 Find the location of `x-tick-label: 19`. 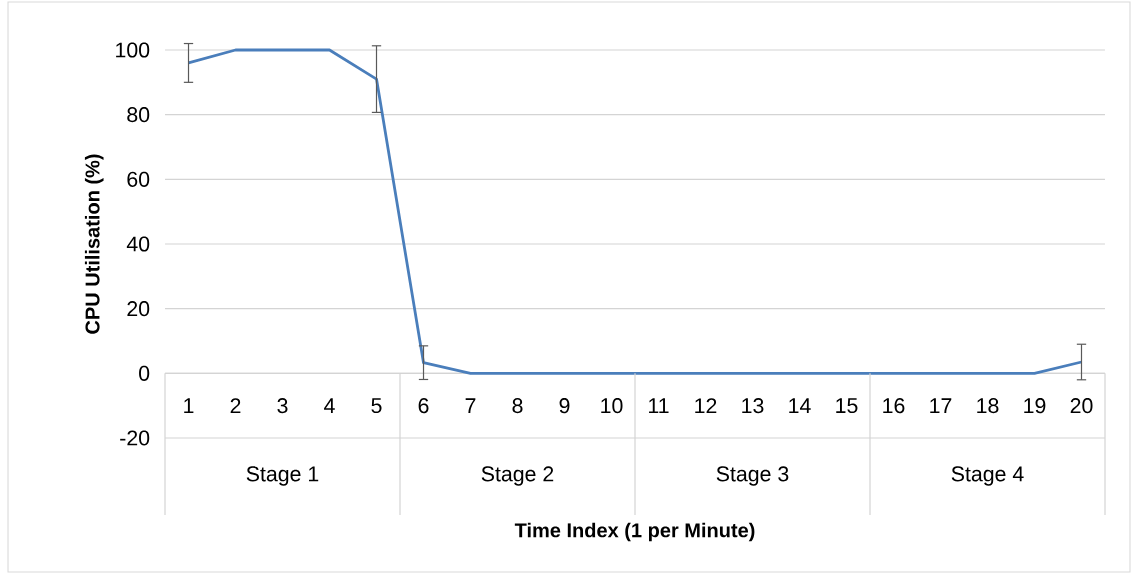

x-tick-label: 19 is located at coordinates (1035, 406).